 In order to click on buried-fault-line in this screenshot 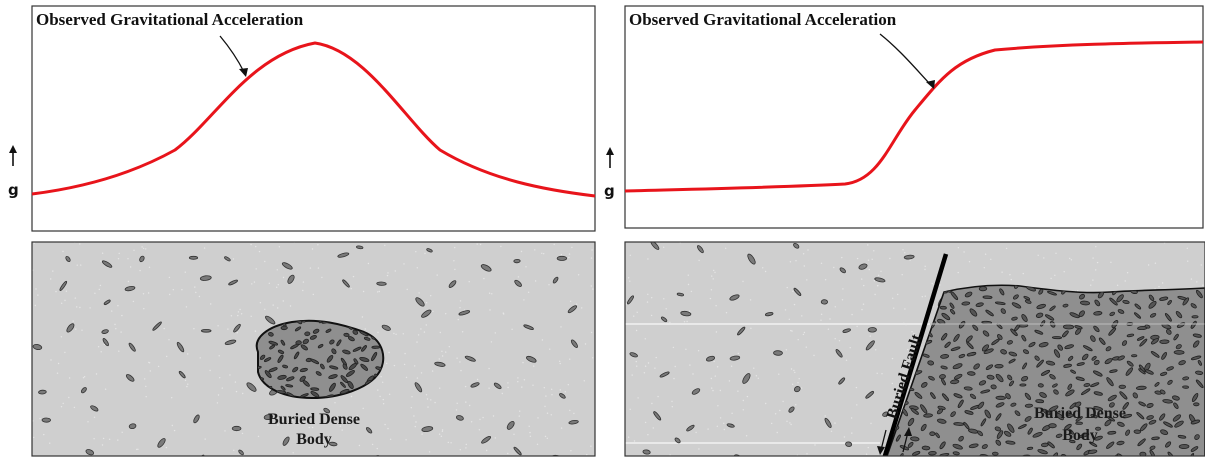, I will do `click(915, 354)`.